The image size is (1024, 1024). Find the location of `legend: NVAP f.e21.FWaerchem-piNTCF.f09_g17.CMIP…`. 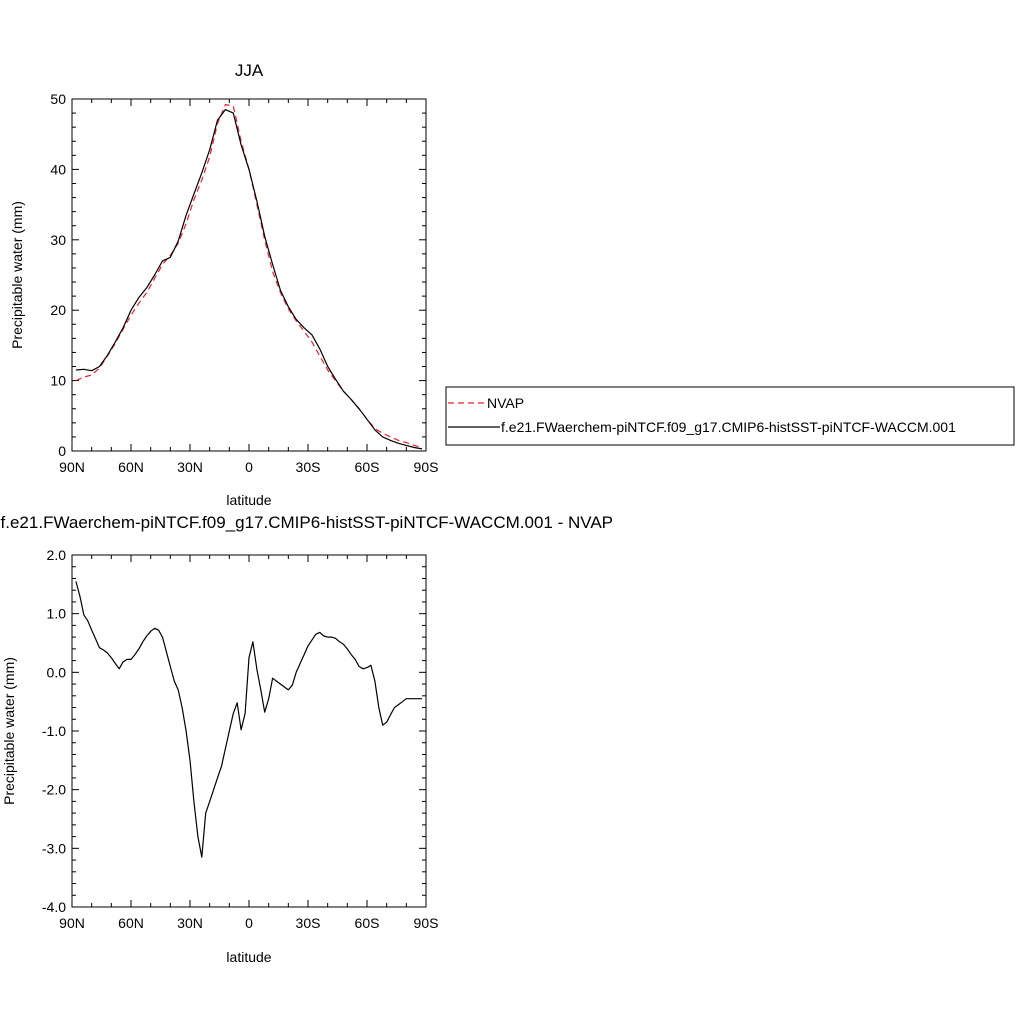

legend: NVAP f.e21.FWaerchem-piNTCF.f09_g17.CMIP… is located at coordinates (730, 416).